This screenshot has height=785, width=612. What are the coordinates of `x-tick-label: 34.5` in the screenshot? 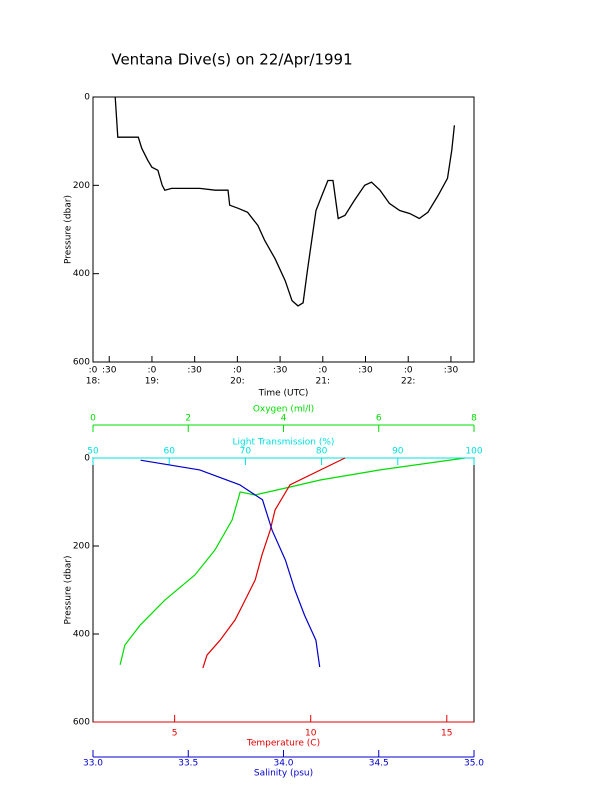 It's located at (379, 764).